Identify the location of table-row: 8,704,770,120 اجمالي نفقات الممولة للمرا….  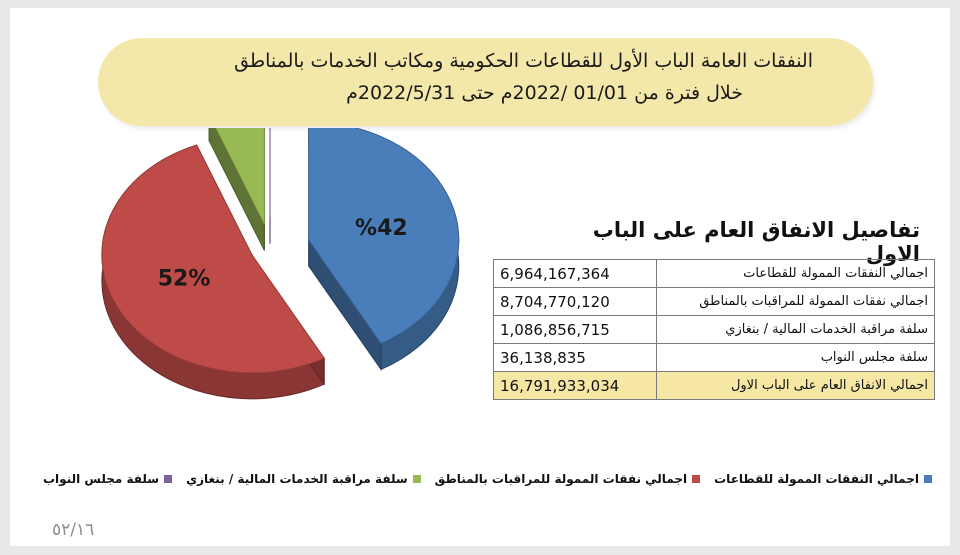
(714, 301).